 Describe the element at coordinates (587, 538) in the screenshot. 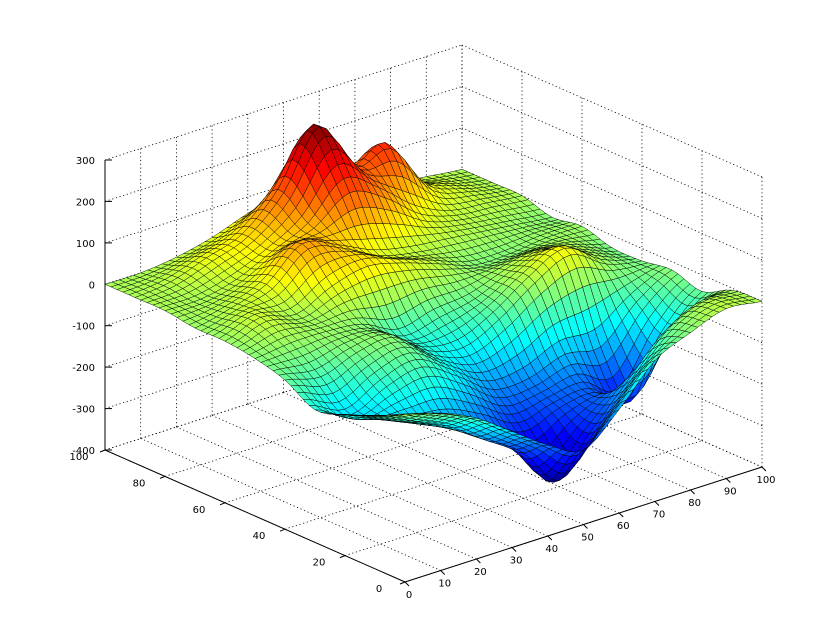

I see `x-tick-label: 50` at that location.